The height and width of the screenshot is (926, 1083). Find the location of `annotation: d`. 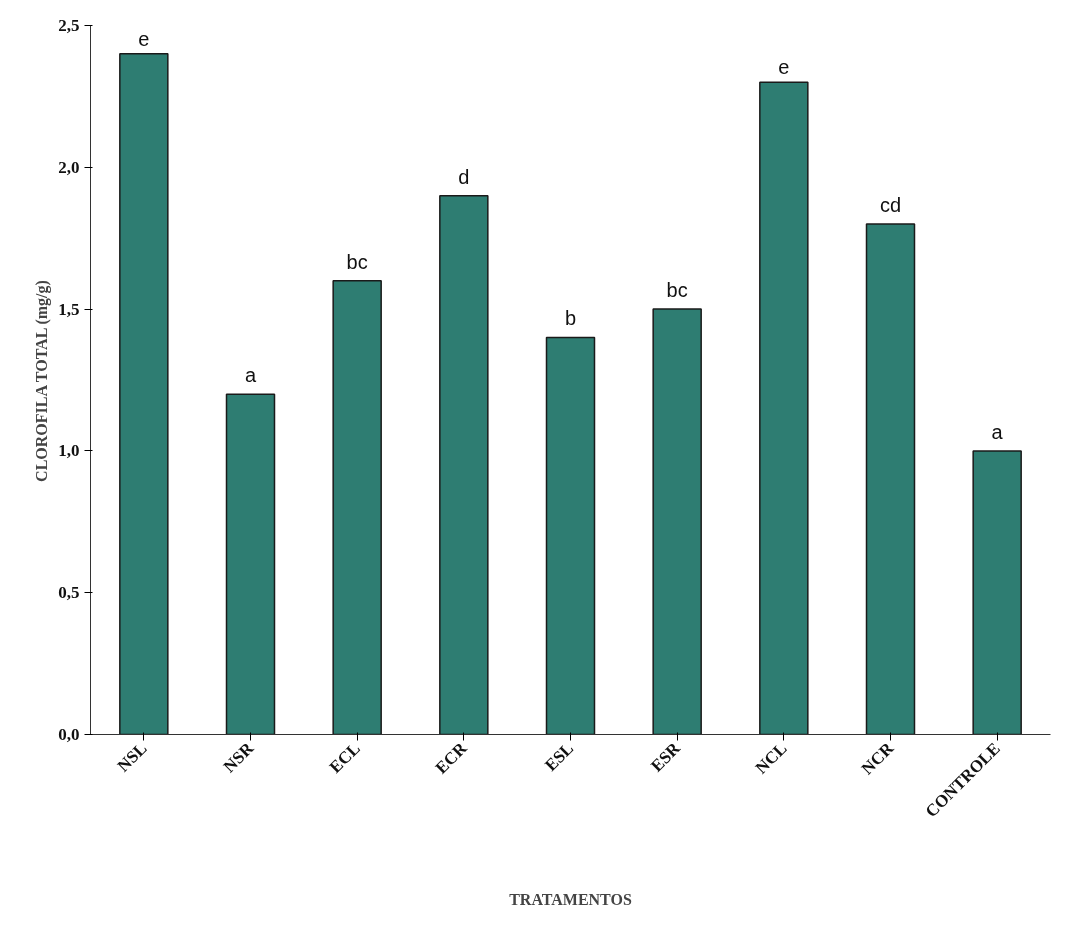

annotation: d is located at coordinates (464, 176).